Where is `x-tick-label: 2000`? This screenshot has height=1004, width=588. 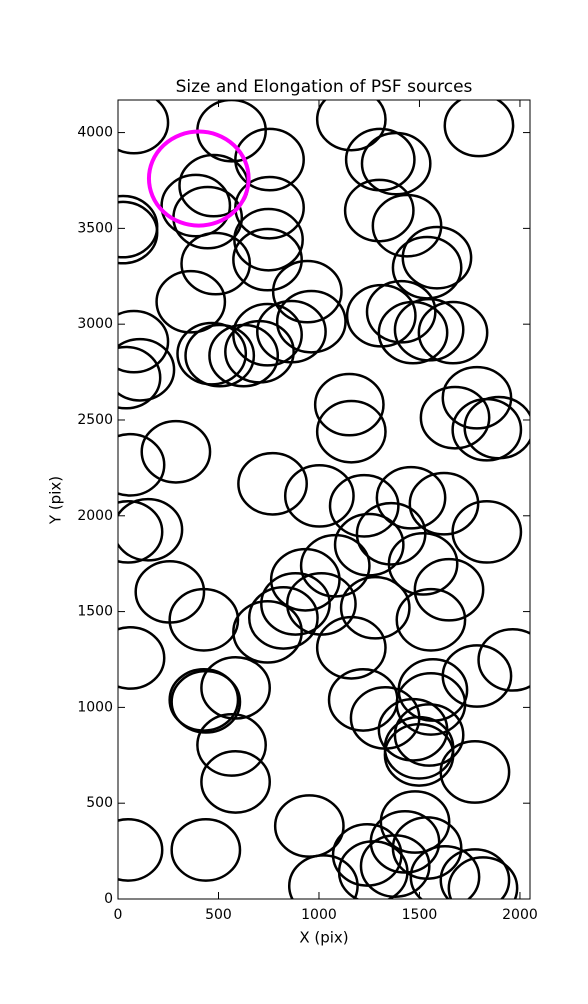 x-tick-label: 2000 is located at coordinates (520, 915).